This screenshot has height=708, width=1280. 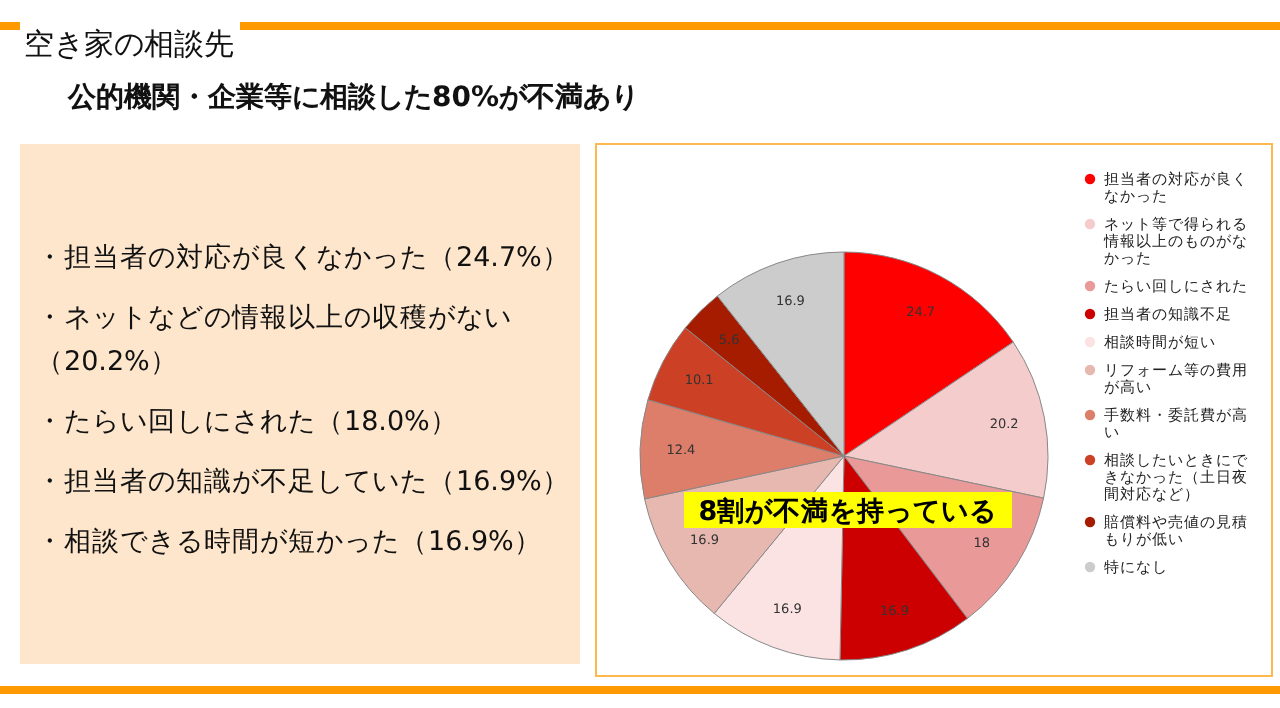 What do you see at coordinates (848, 511) in the screenshot?
I see `text: 8割が不満を持っている` at bounding box center [848, 511].